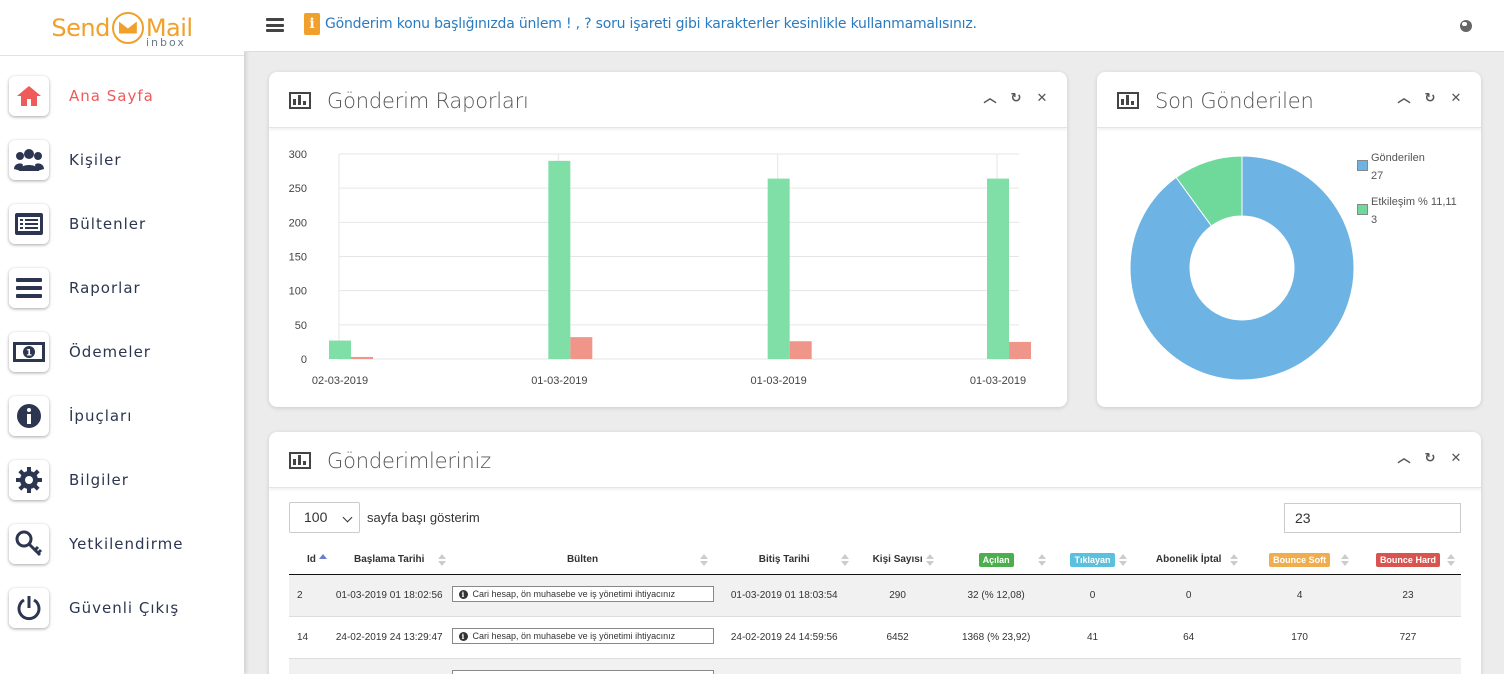  I want to click on column-header: Bülten, so click(582, 560).